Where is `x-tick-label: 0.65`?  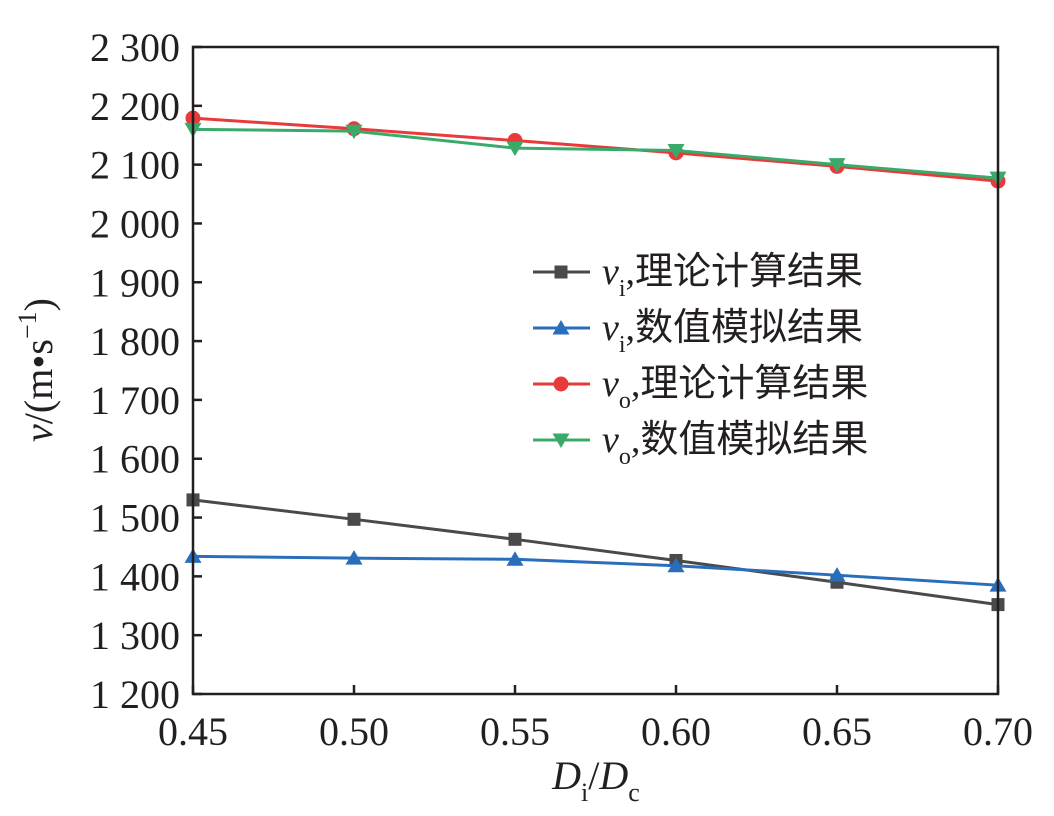
x-tick-label: 0.65 is located at coordinates (837, 731).